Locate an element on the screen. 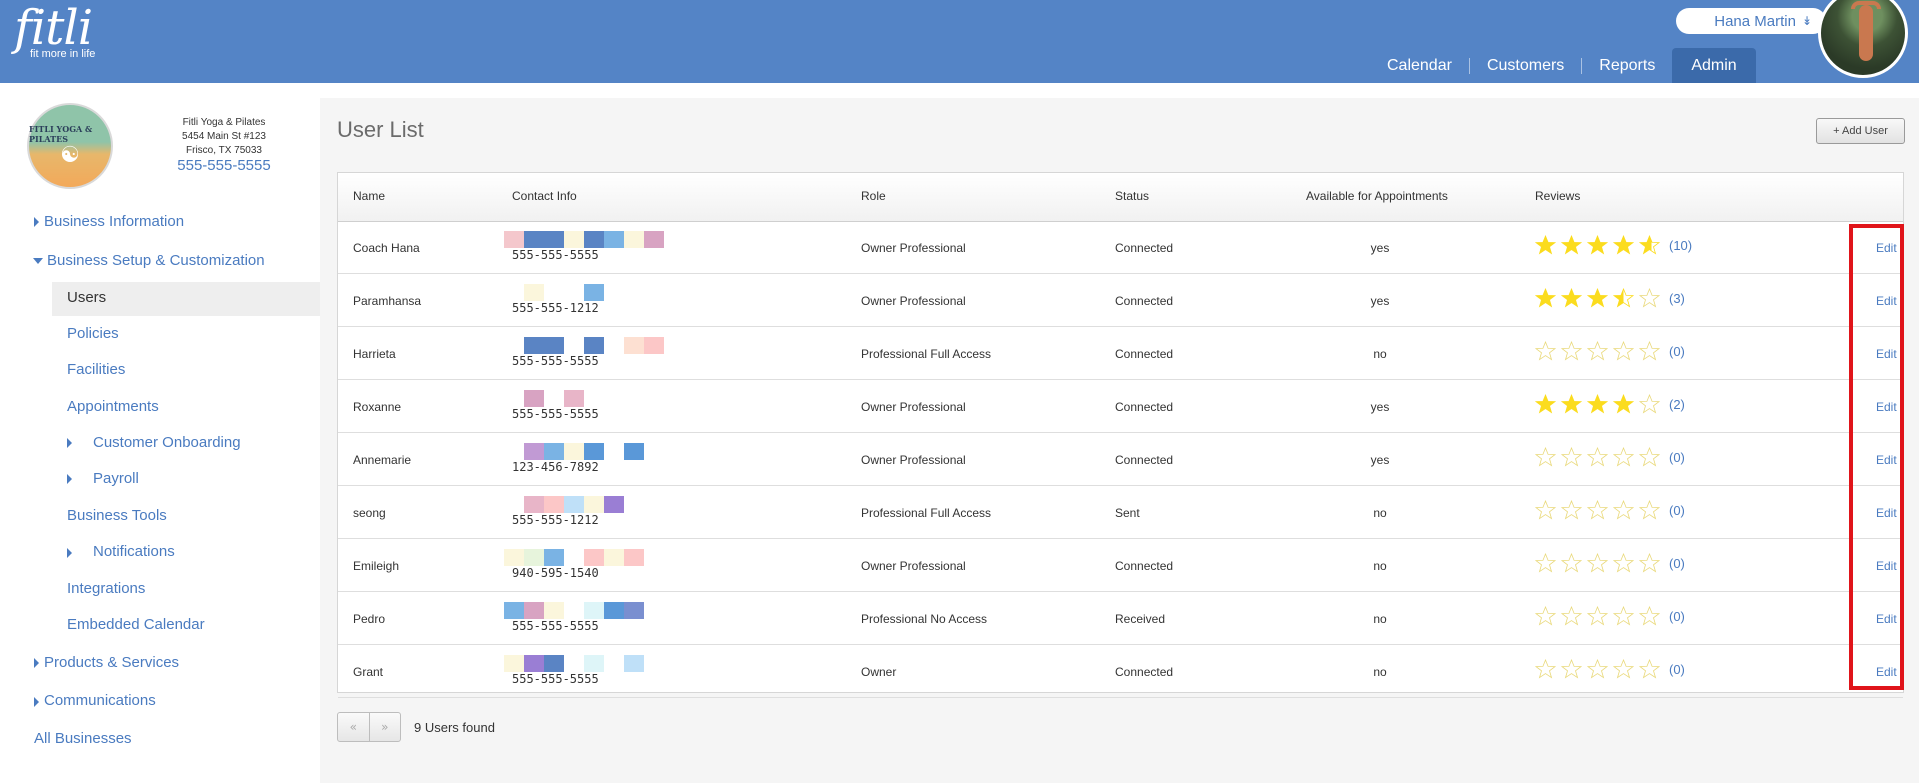  column-header-available: Available for Appointments is located at coordinates (1377, 196).